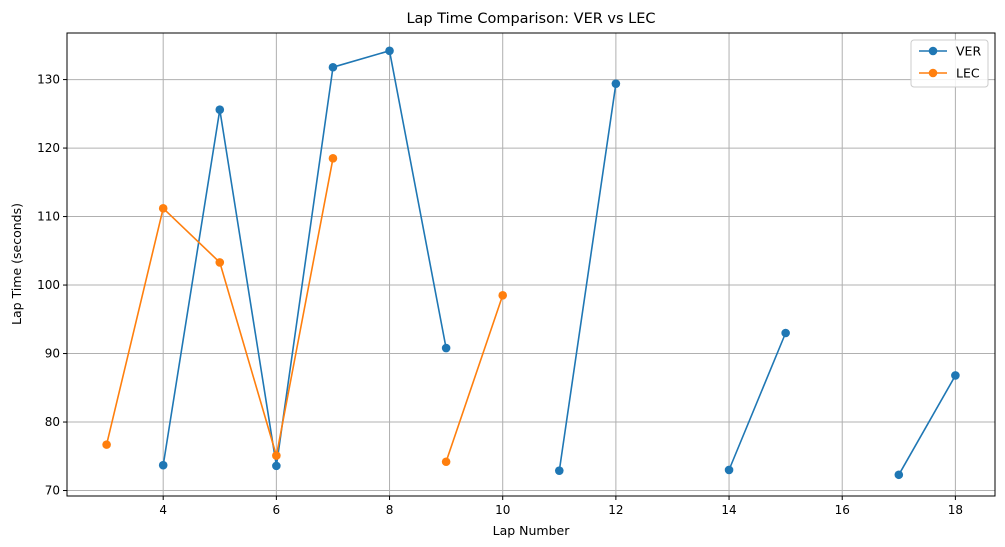 The image size is (1005, 547). I want to click on x-tick-label: 10, so click(502, 510).